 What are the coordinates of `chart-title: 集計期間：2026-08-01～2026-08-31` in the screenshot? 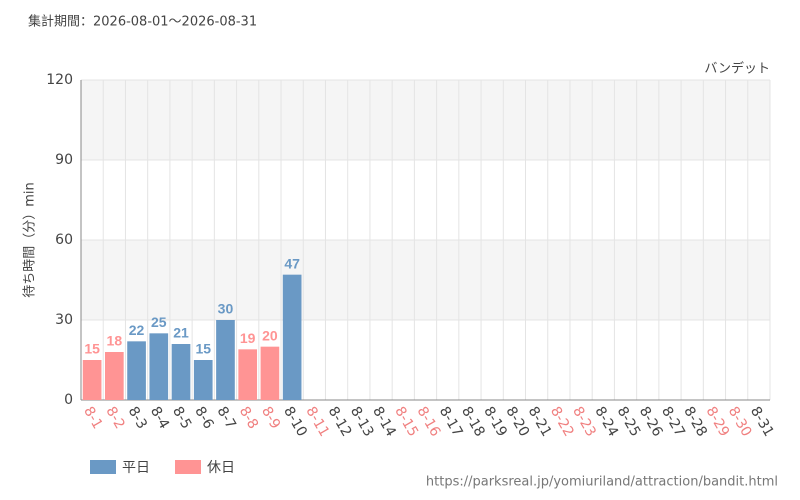 It's located at (142, 22).